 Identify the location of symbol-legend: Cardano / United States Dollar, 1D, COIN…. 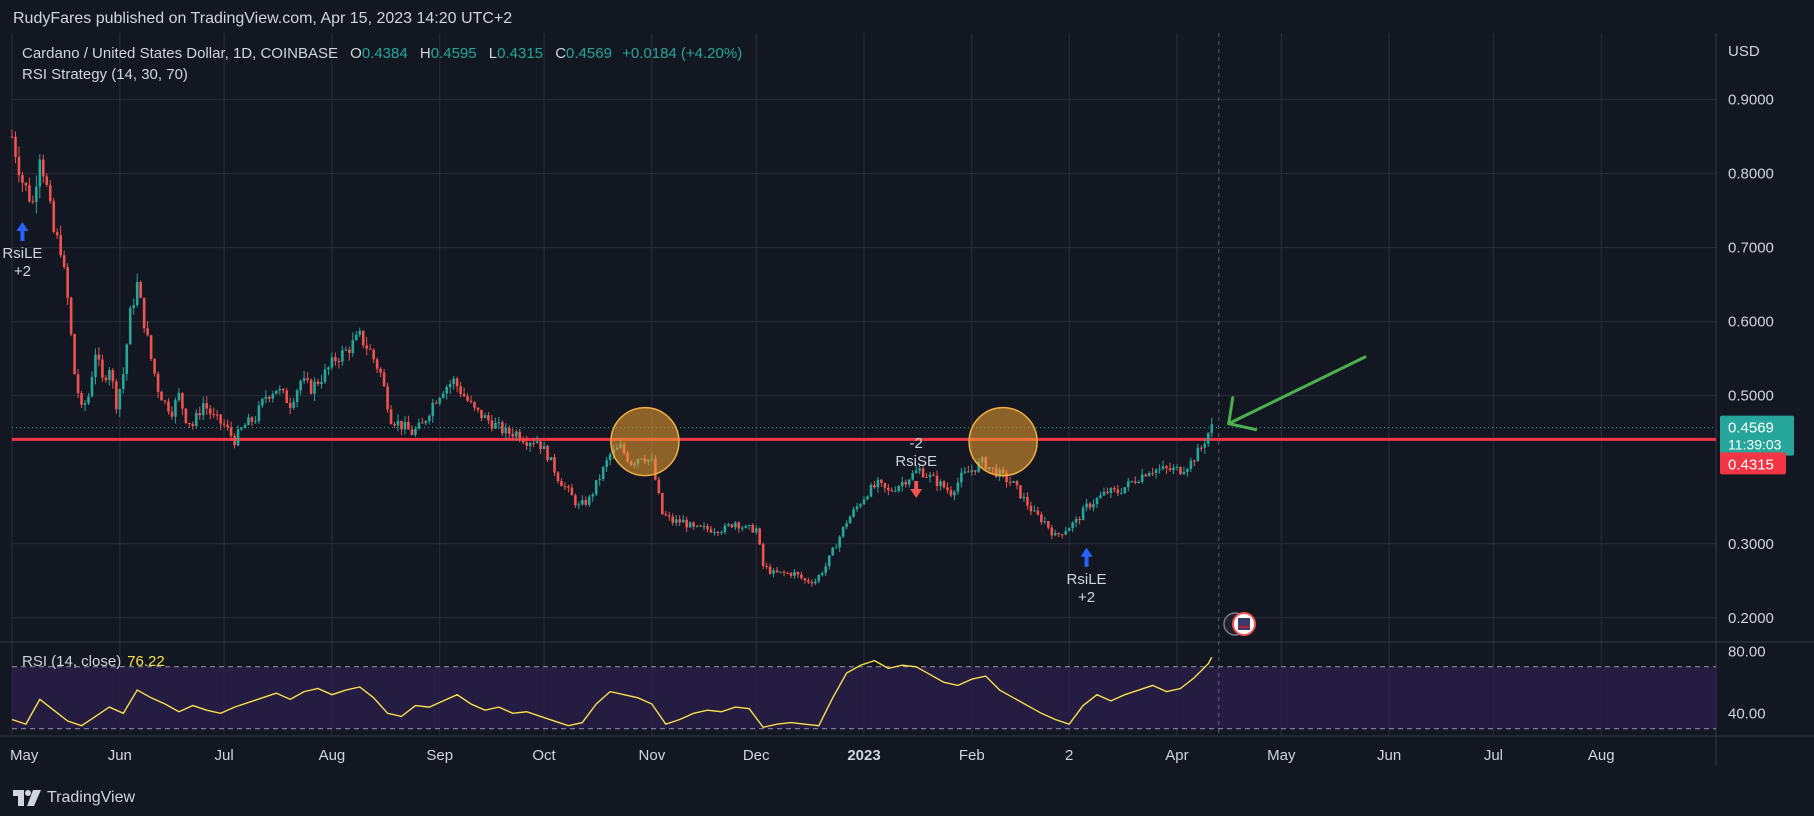
(382, 53).